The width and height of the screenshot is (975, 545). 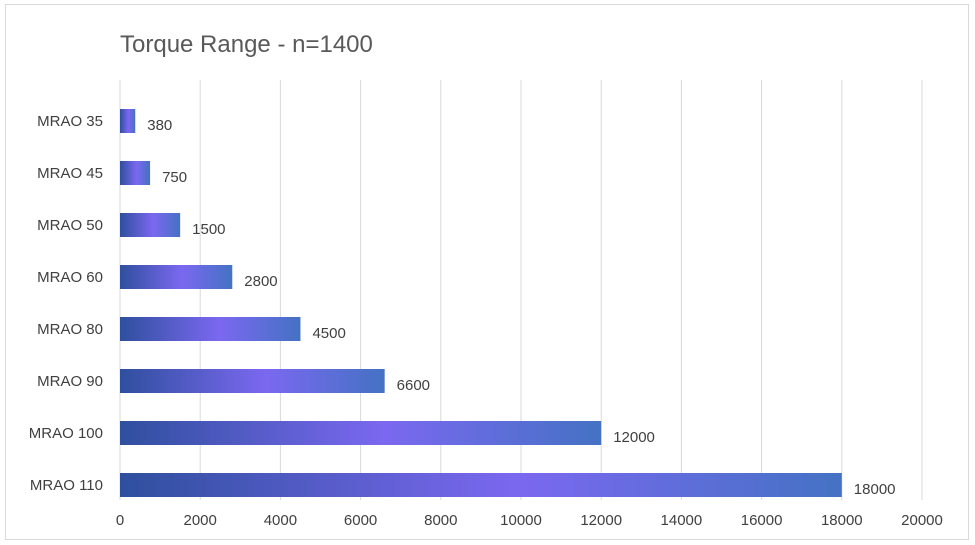 What do you see at coordinates (413, 385) in the screenshot?
I see `data-label: 6600` at bounding box center [413, 385].